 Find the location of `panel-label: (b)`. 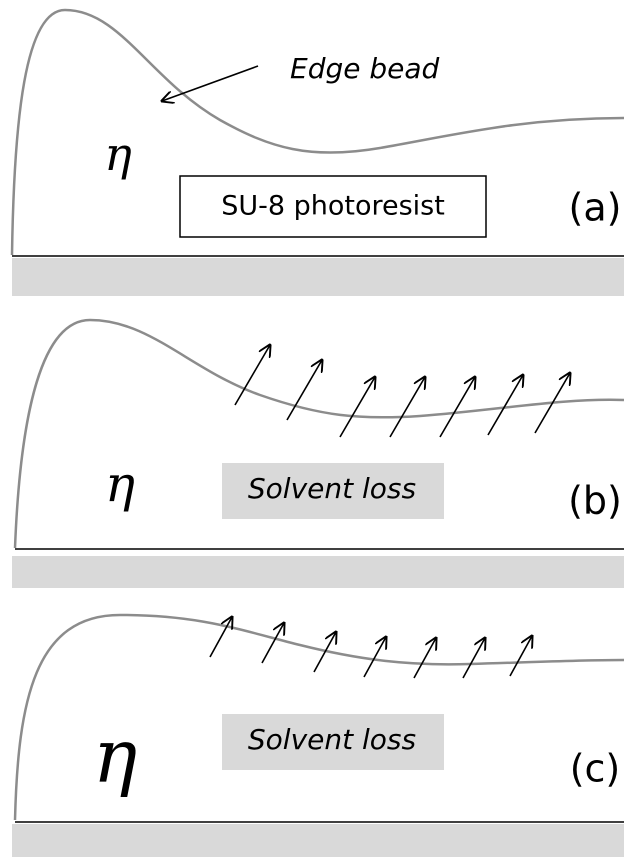

panel-label: (b) is located at coordinates (595, 501).